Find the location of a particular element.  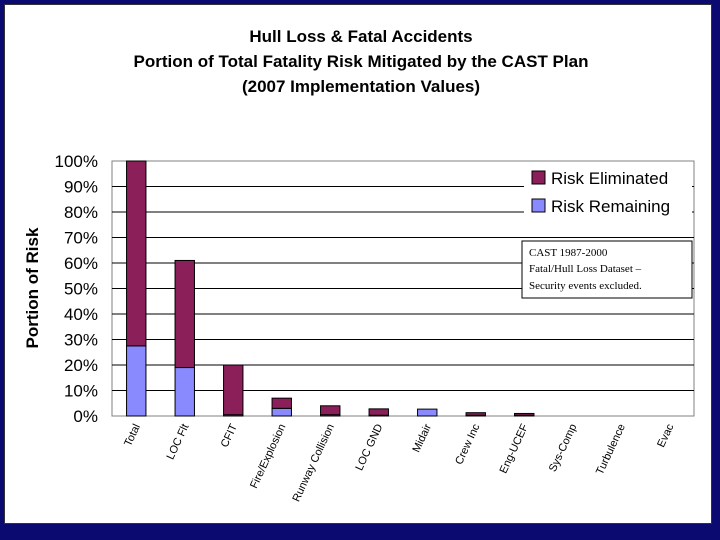

legend-label-risk-remaining: Risk Remaining is located at coordinates (610, 206).